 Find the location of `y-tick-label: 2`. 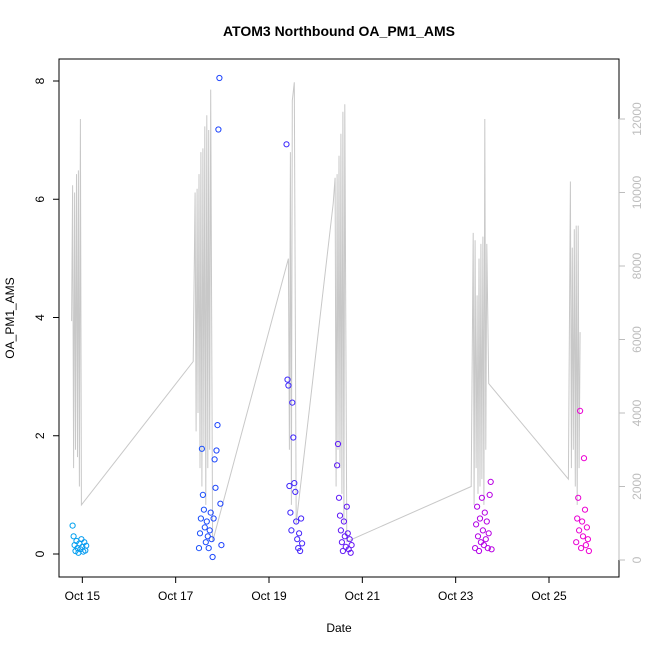

y-tick-label: 2 is located at coordinates (40, 435).